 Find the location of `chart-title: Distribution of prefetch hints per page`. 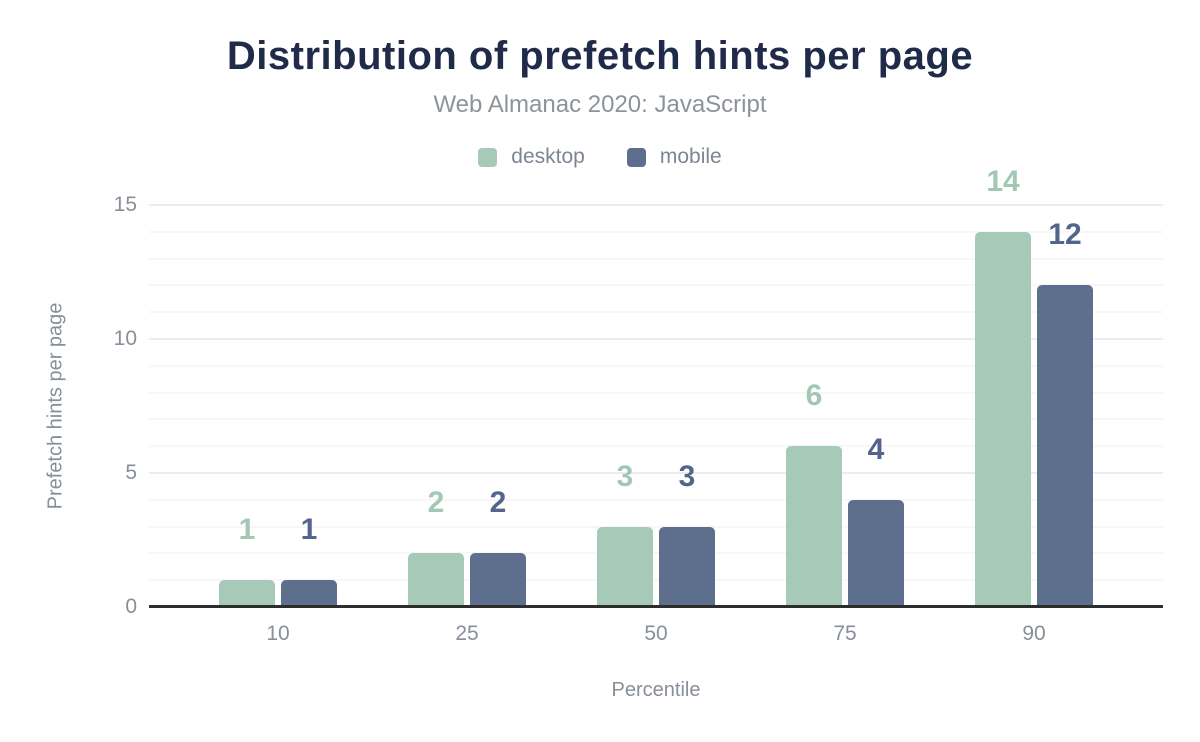

chart-title: Distribution of prefetch hints per page is located at coordinates (600, 56).